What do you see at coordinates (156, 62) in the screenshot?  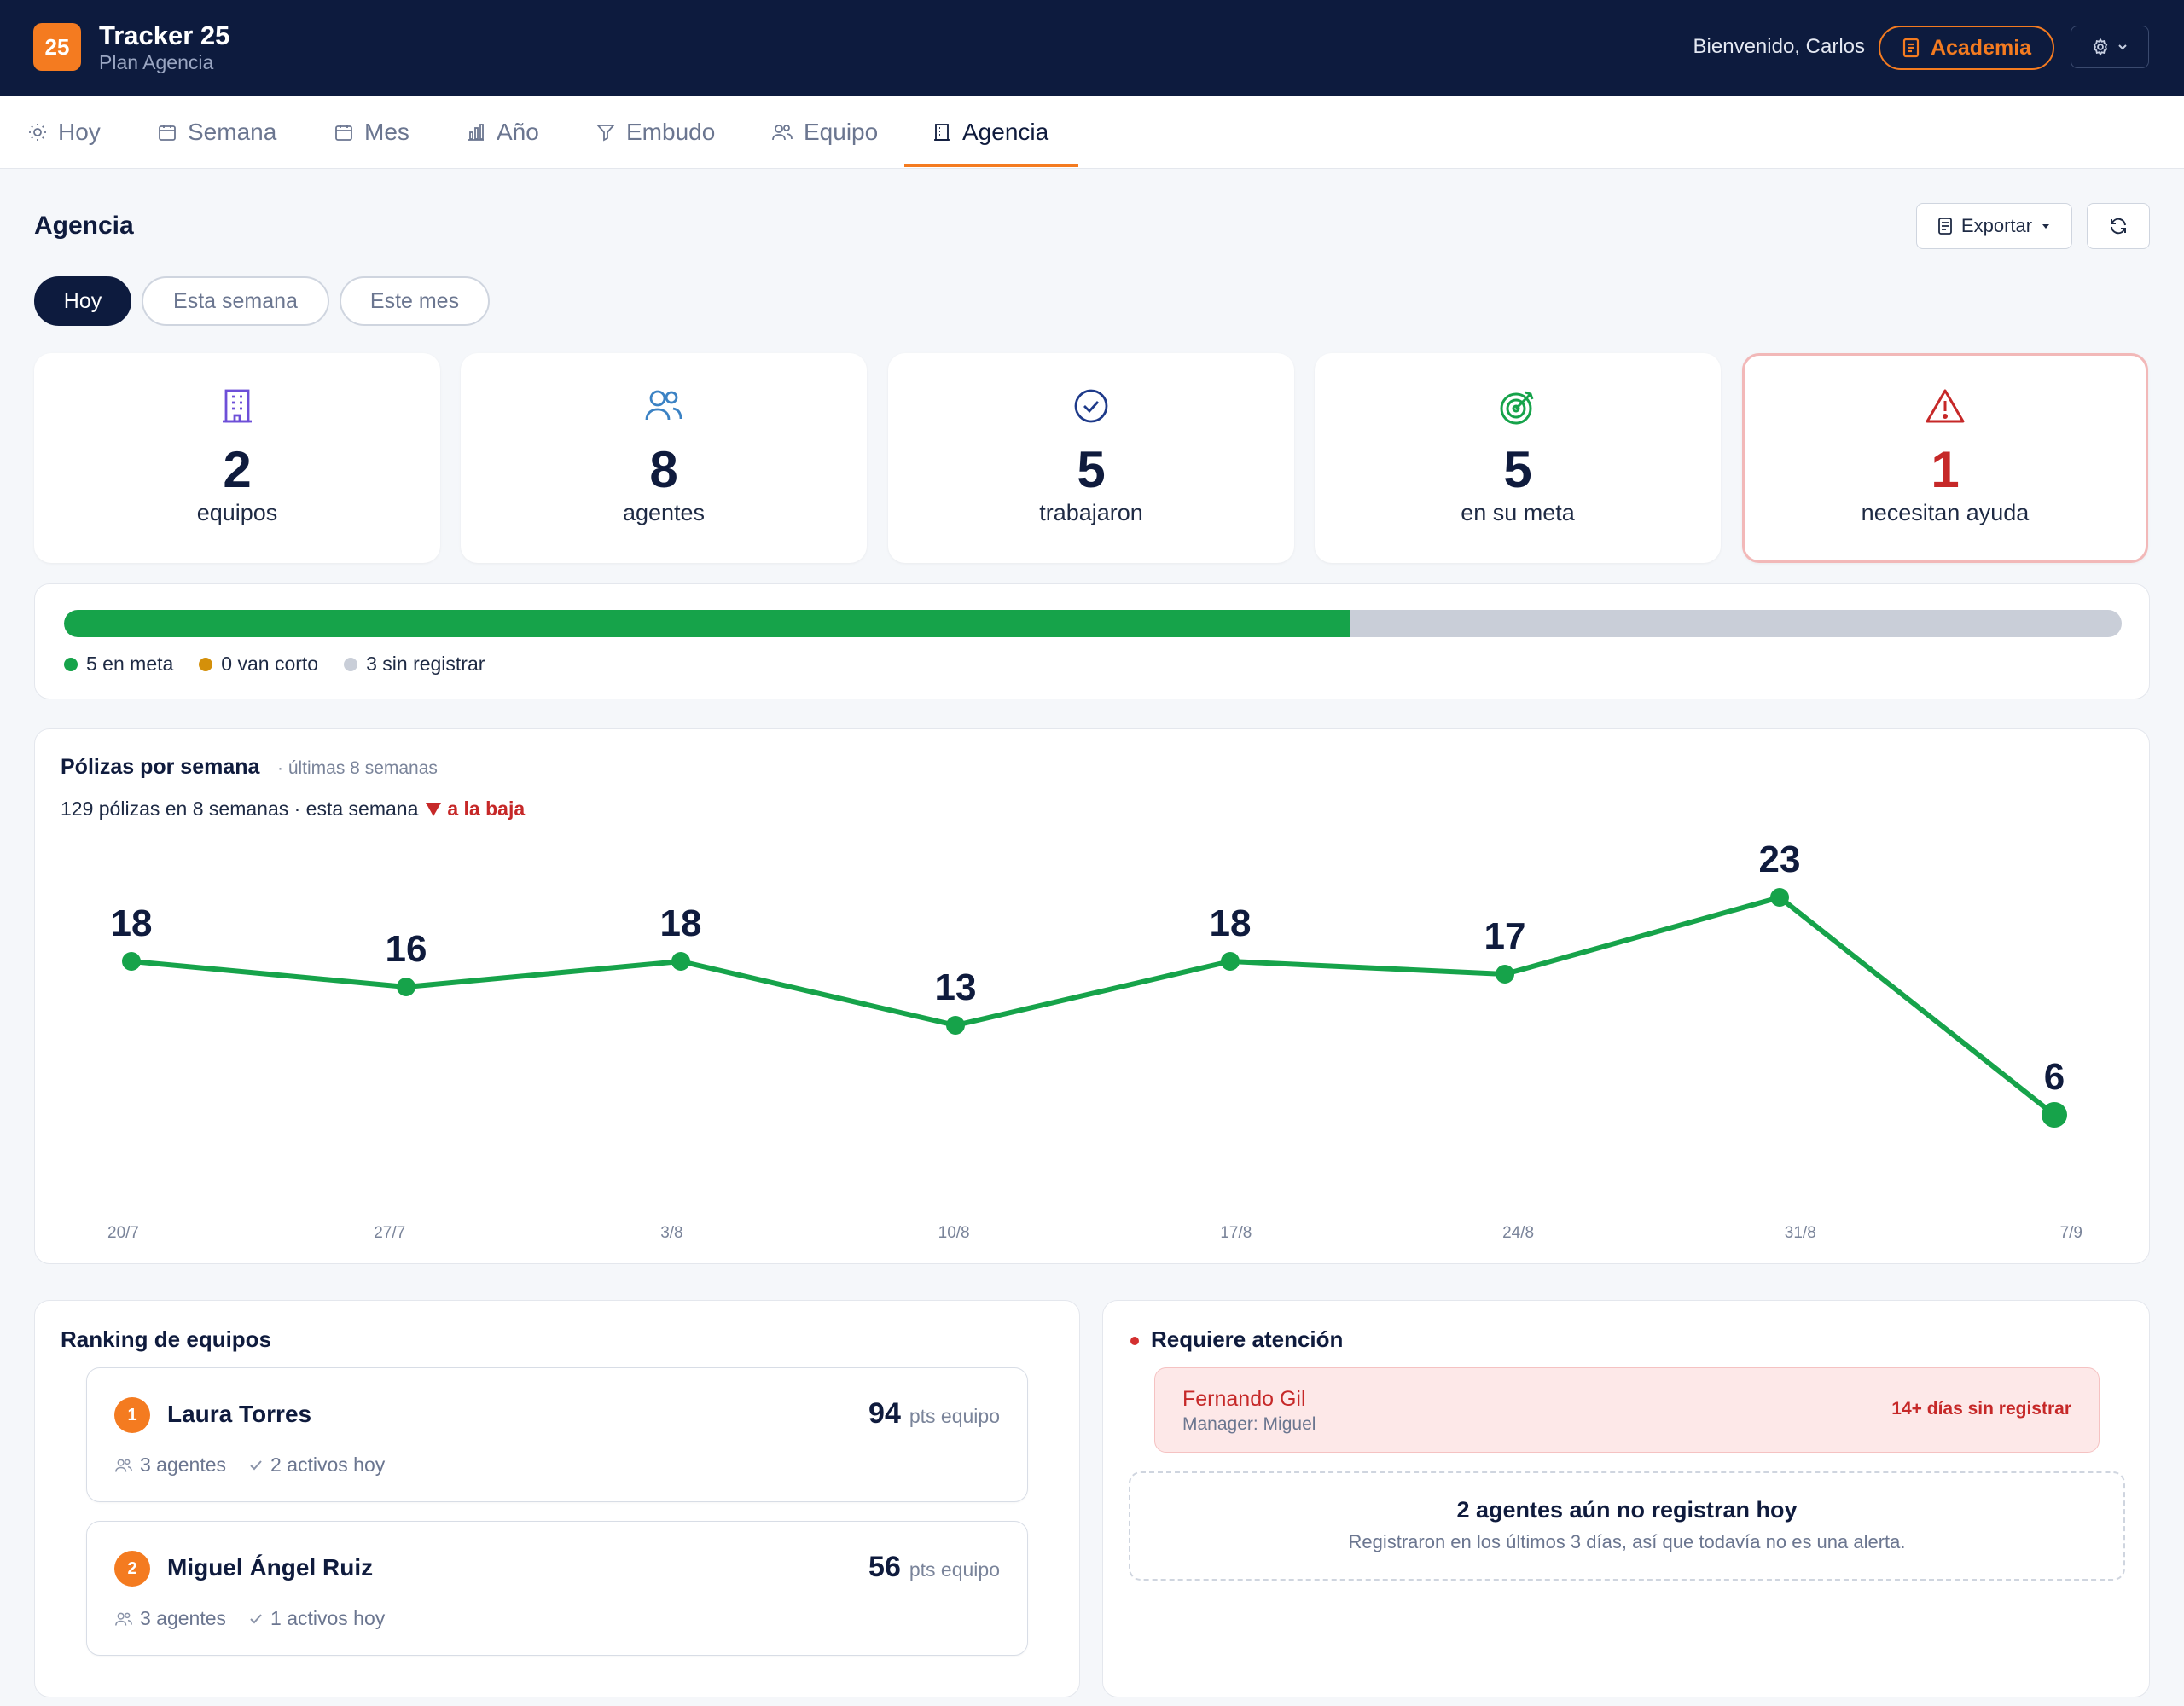 I see `plan-label: Plan Agencia` at bounding box center [156, 62].